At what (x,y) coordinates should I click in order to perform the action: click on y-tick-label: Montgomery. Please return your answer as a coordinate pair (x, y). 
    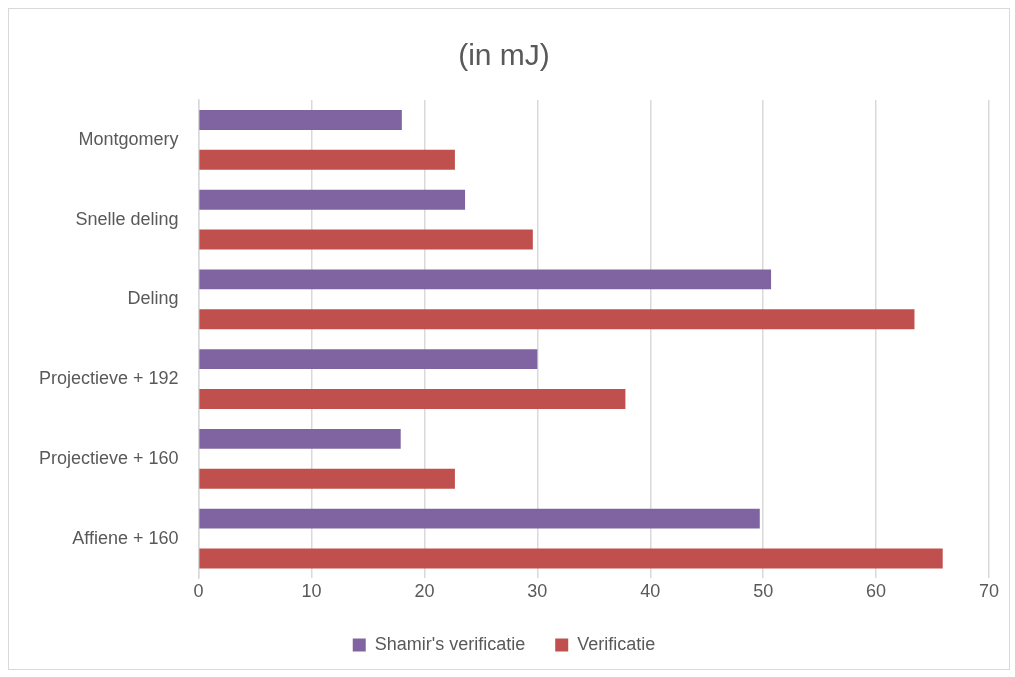
    Looking at the image, I should click on (128, 138).